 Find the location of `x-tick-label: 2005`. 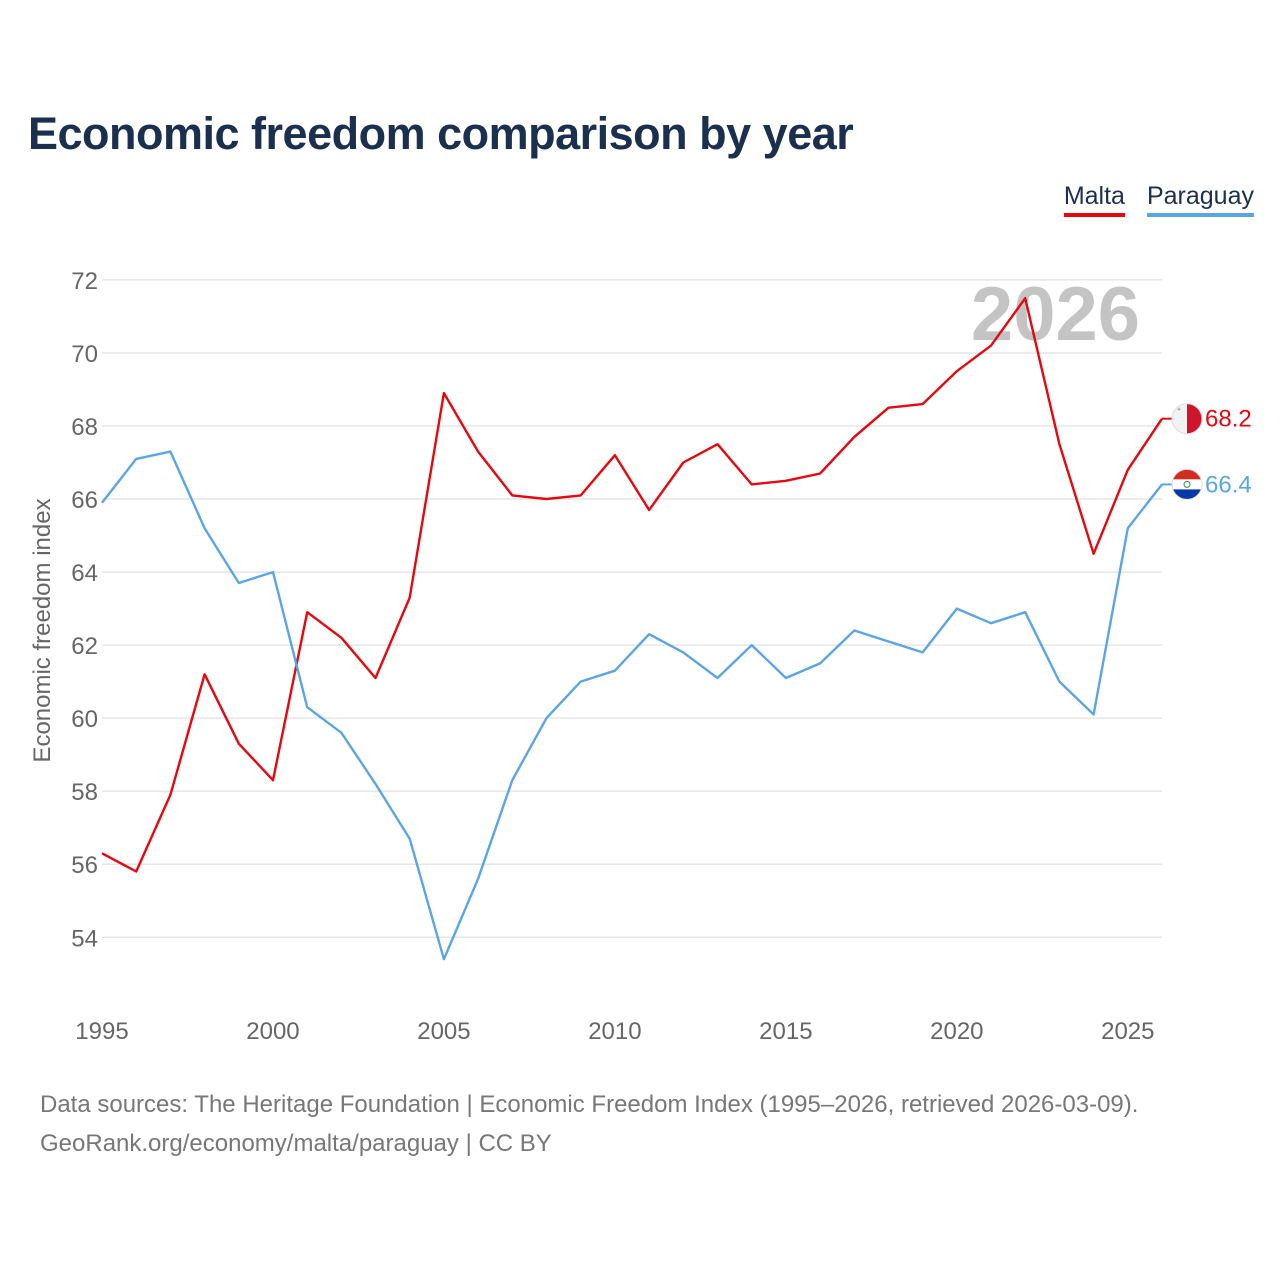

x-tick-label: 2005 is located at coordinates (443, 1031).